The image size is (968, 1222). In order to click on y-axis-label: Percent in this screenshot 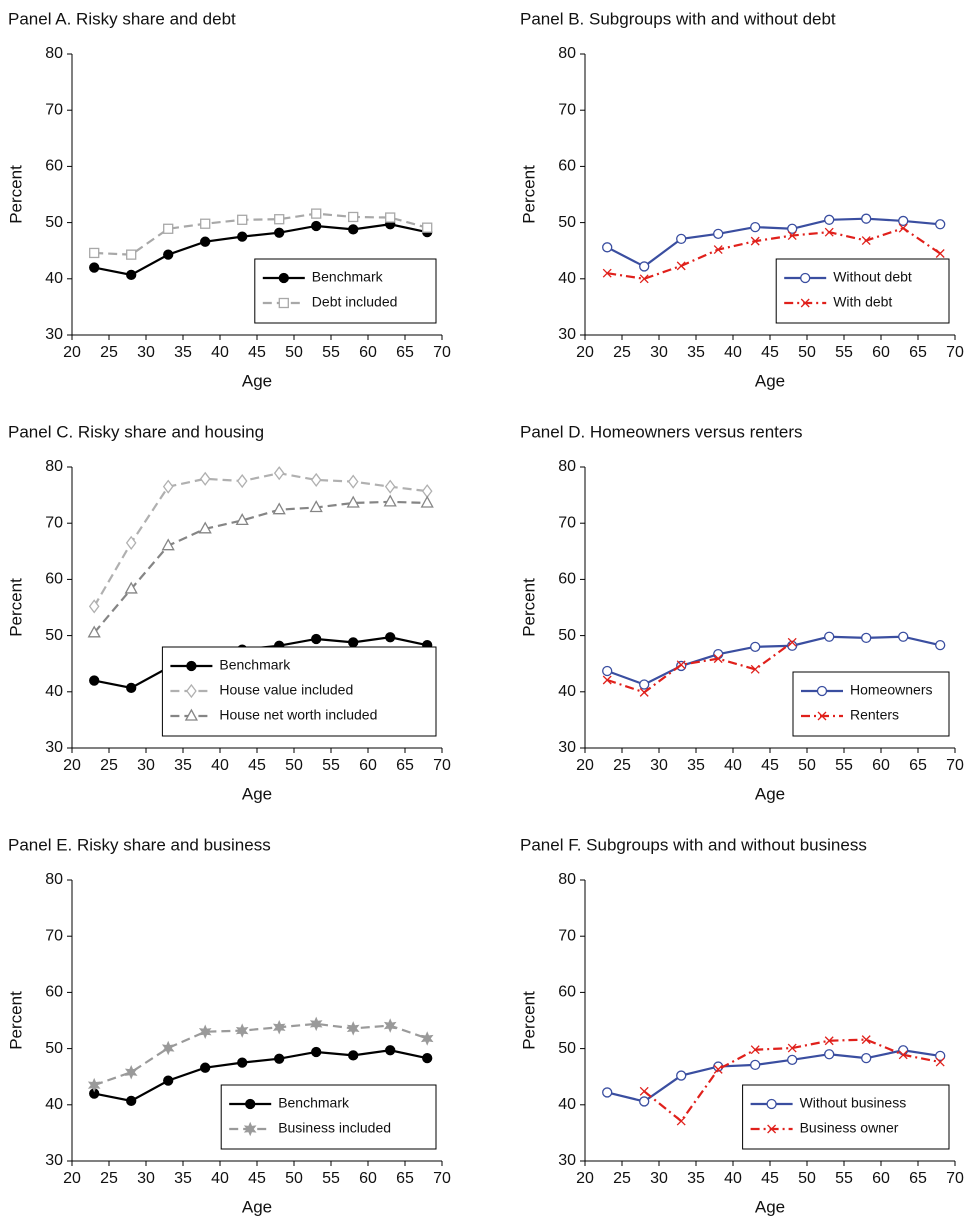, I will do `click(528, 1020)`.